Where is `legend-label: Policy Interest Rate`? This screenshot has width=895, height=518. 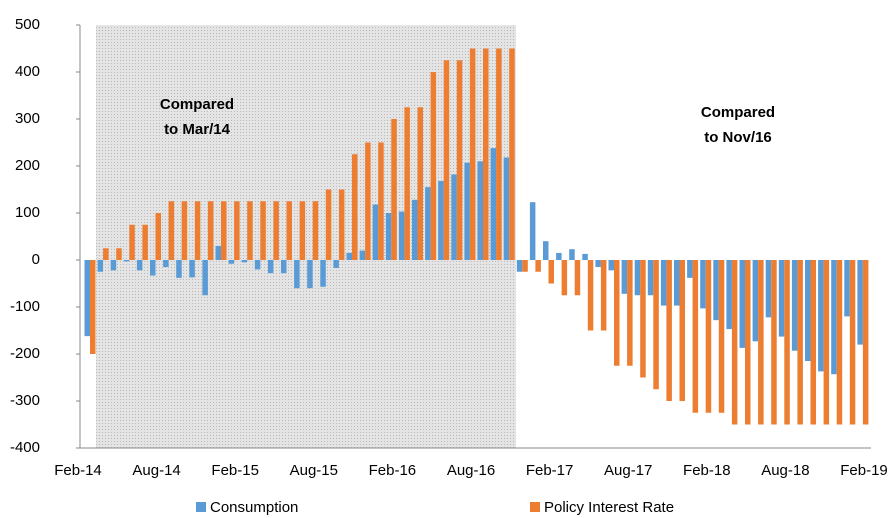
legend-label: Policy Interest Rate is located at coordinates (609, 507).